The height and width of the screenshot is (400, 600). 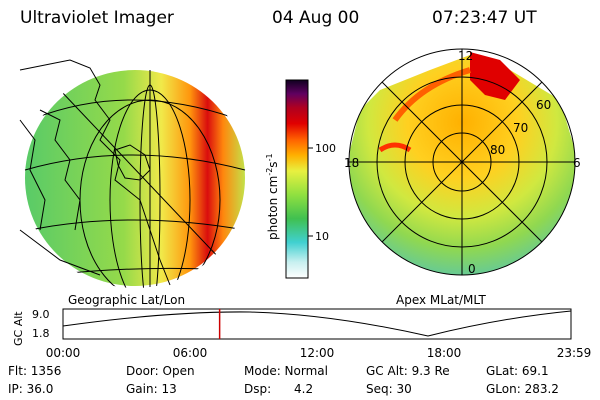 What do you see at coordinates (351, 163) in the screenshot?
I see `mlt-label-18: 18` at bounding box center [351, 163].